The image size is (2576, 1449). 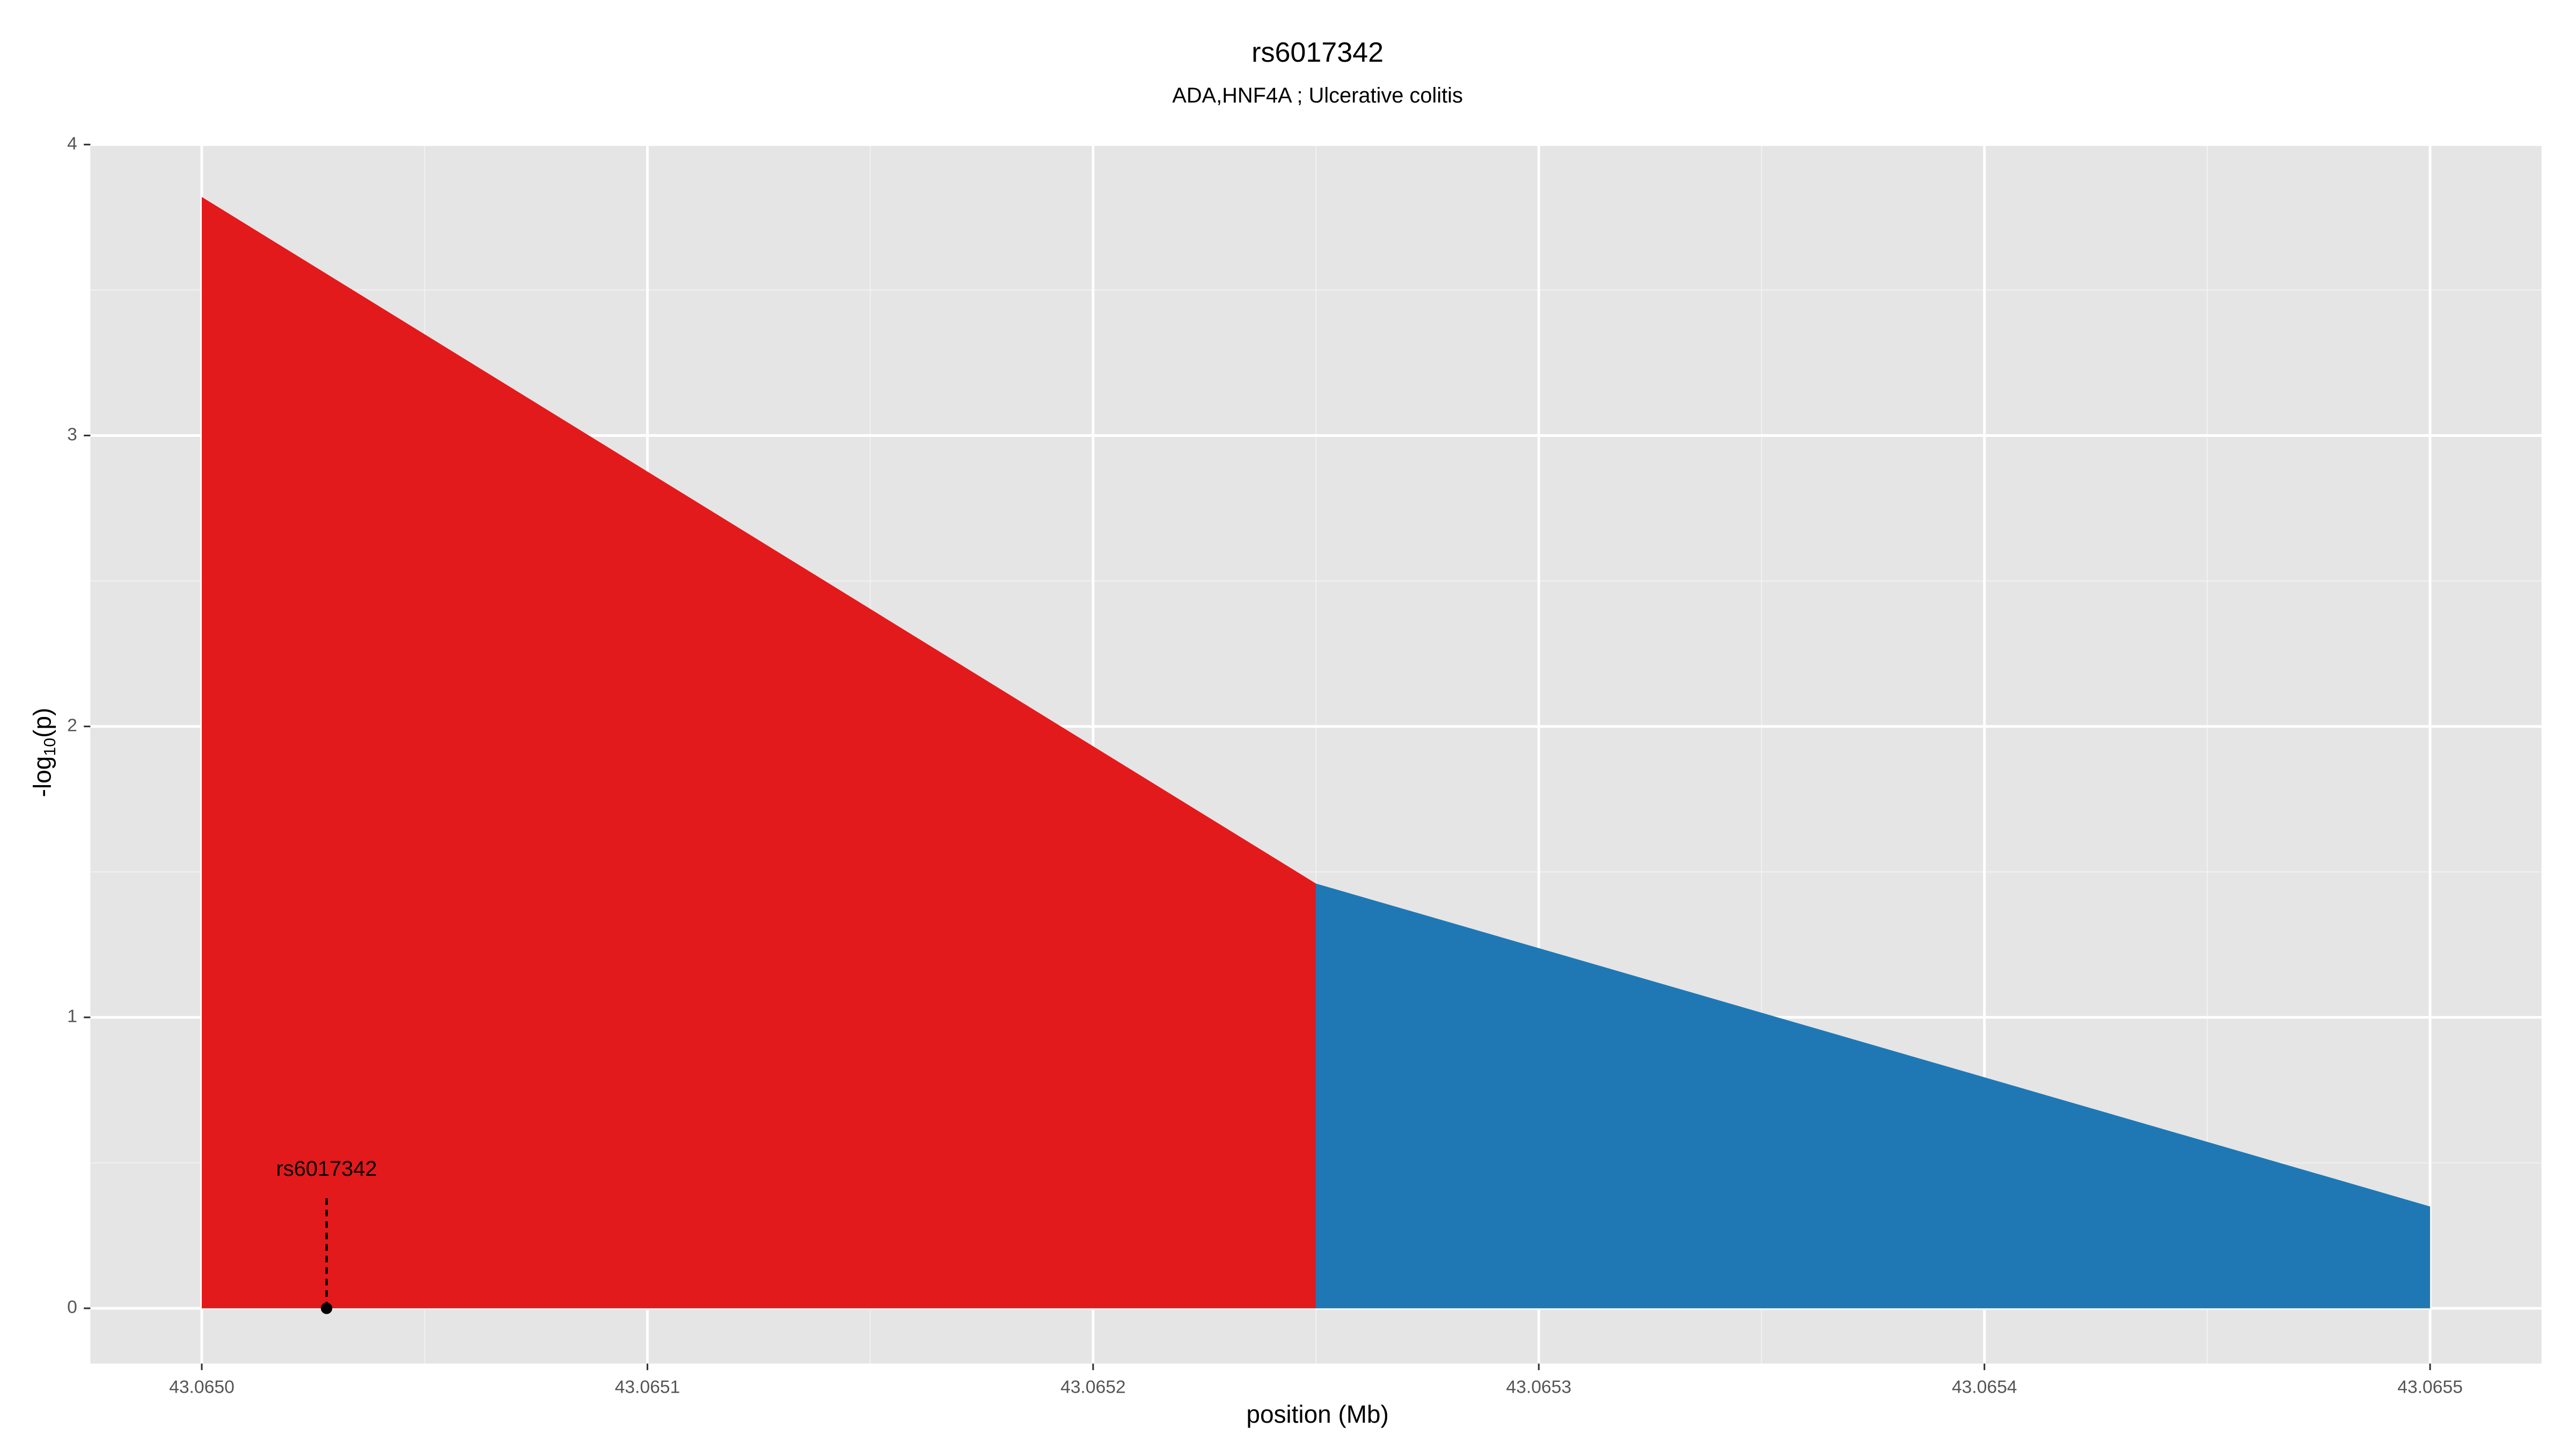 What do you see at coordinates (1317, 1414) in the screenshot?
I see `x-axis-label: position (Mb)` at bounding box center [1317, 1414].